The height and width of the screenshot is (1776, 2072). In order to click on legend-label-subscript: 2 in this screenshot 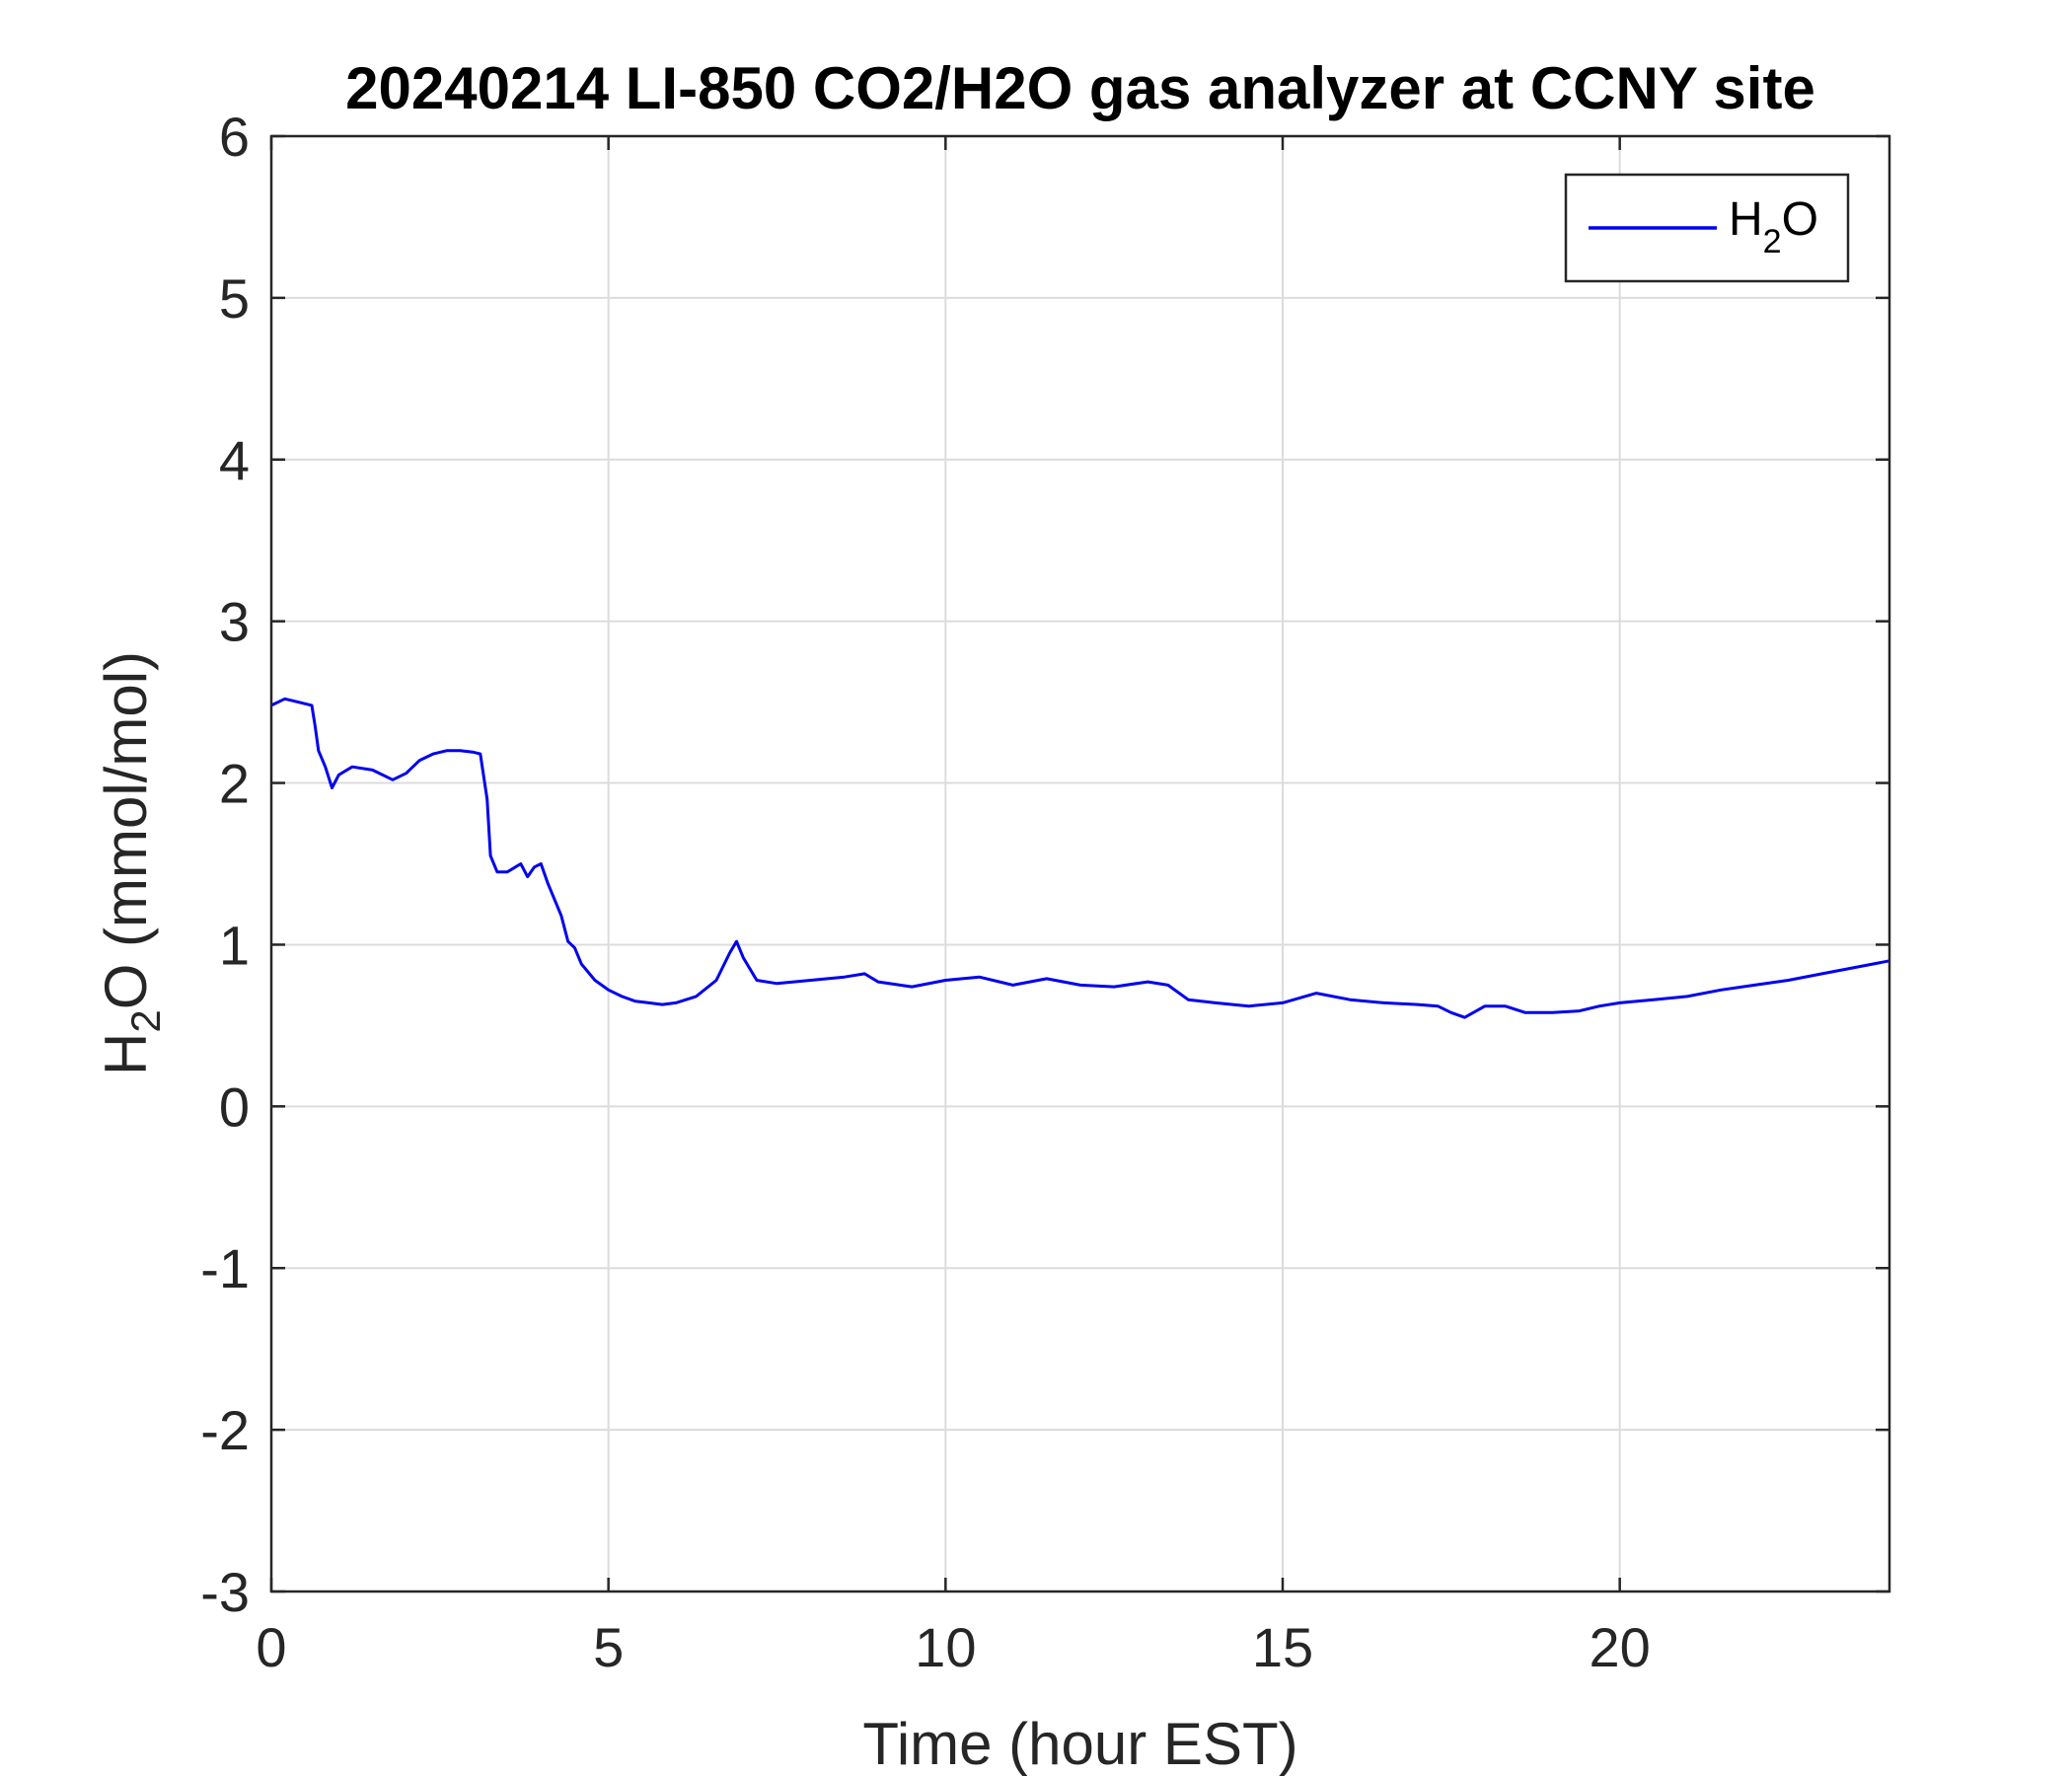, I will do `click(1773, 242)`.